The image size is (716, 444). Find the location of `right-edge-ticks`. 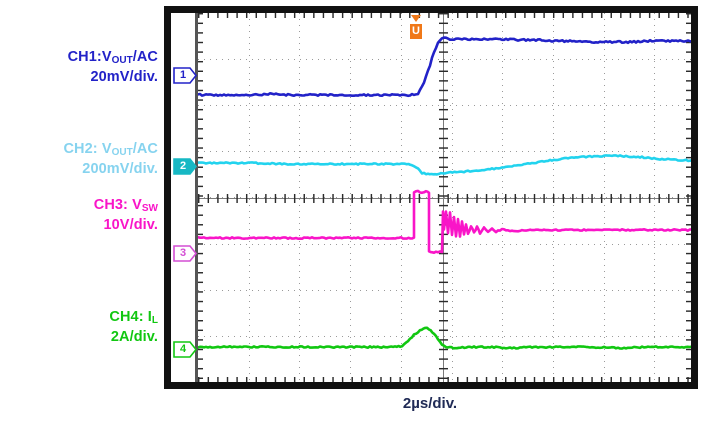

right-edge-ticks is located at coordinates (688, 197).